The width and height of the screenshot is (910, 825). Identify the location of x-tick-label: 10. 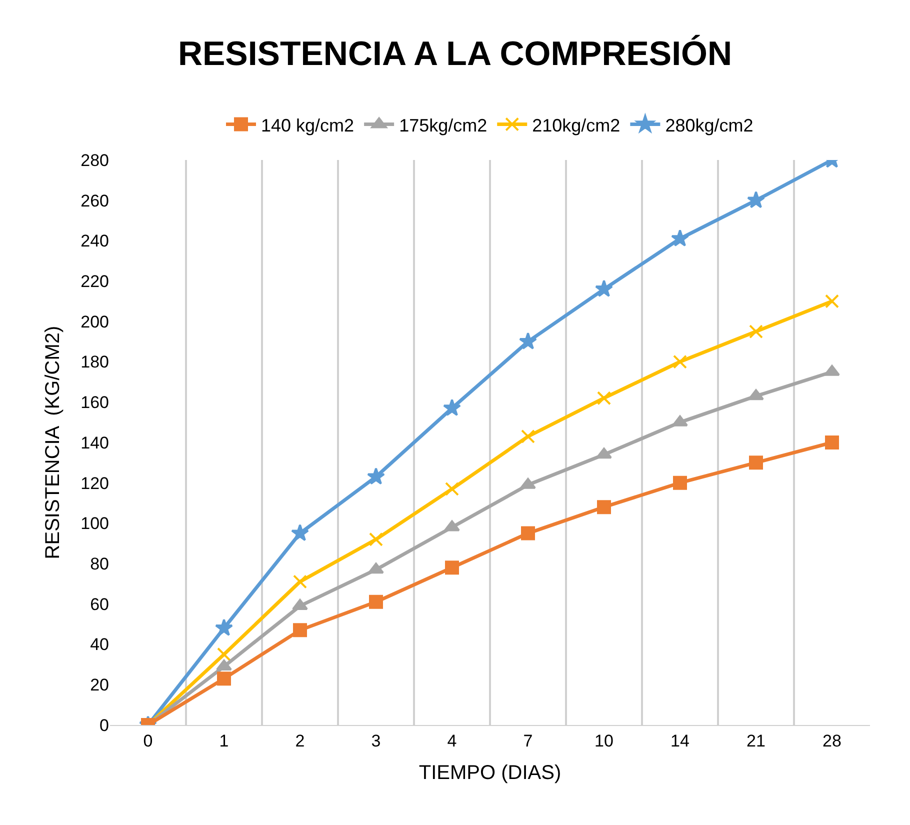
(604, 740).